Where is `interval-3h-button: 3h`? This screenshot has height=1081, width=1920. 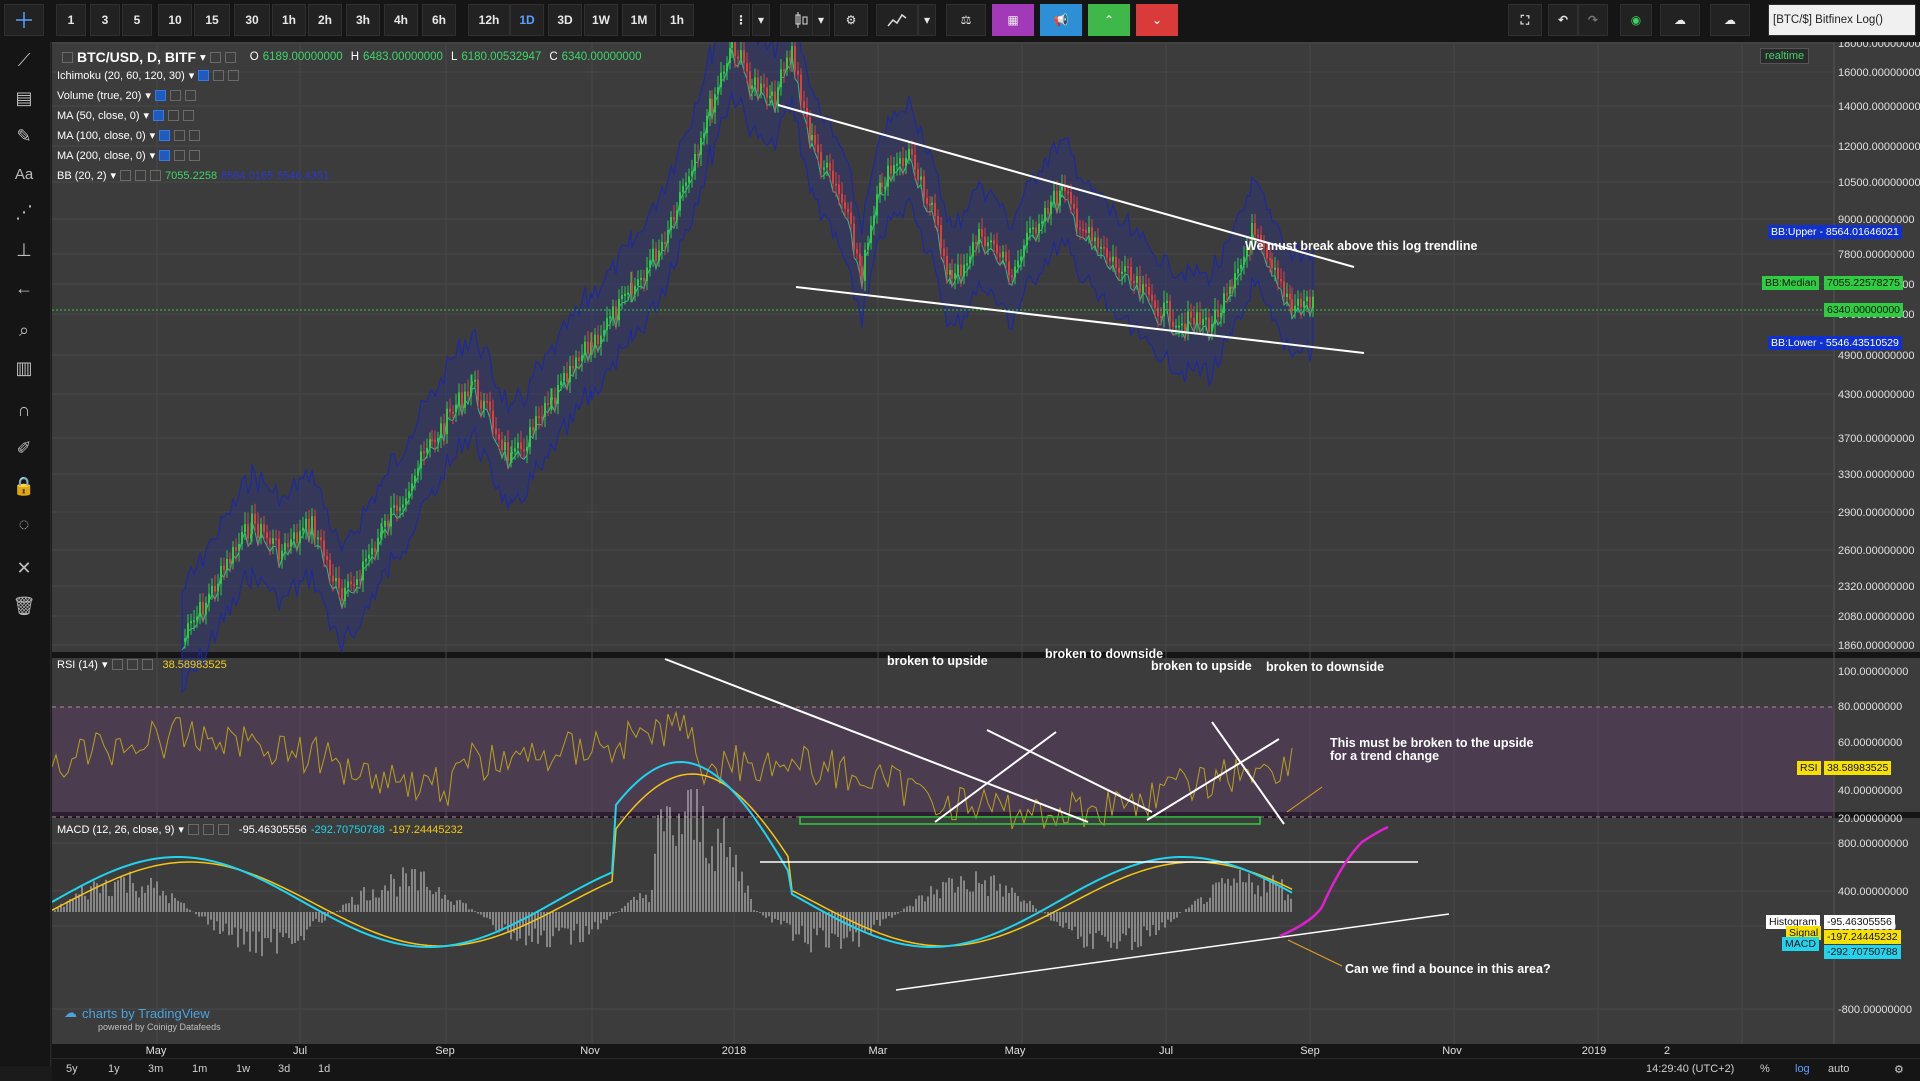 interval-3h-button: 3h is located at coordinates (363, 20).